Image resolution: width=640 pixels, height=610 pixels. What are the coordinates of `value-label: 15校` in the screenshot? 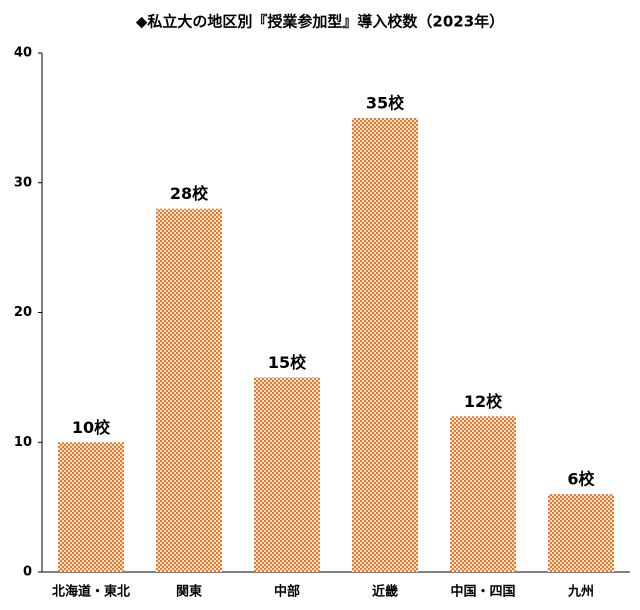 It's located at (287, 362).